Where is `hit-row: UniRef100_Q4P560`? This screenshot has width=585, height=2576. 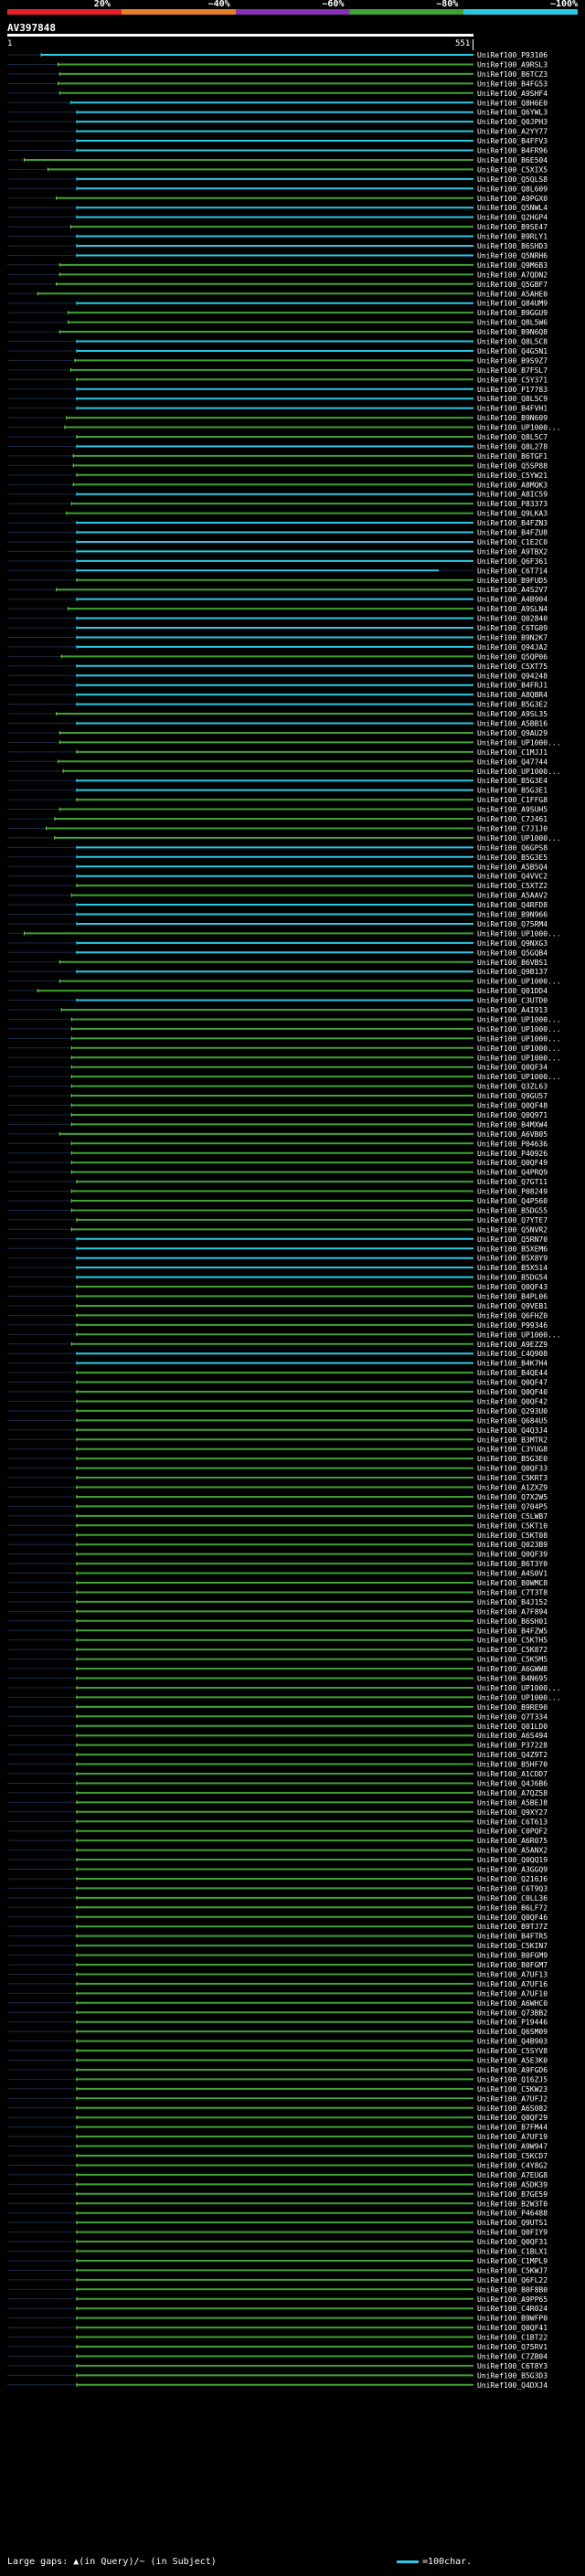 hit-row: UniRef100_Q4P560 is located at coordinates (278, 1201).